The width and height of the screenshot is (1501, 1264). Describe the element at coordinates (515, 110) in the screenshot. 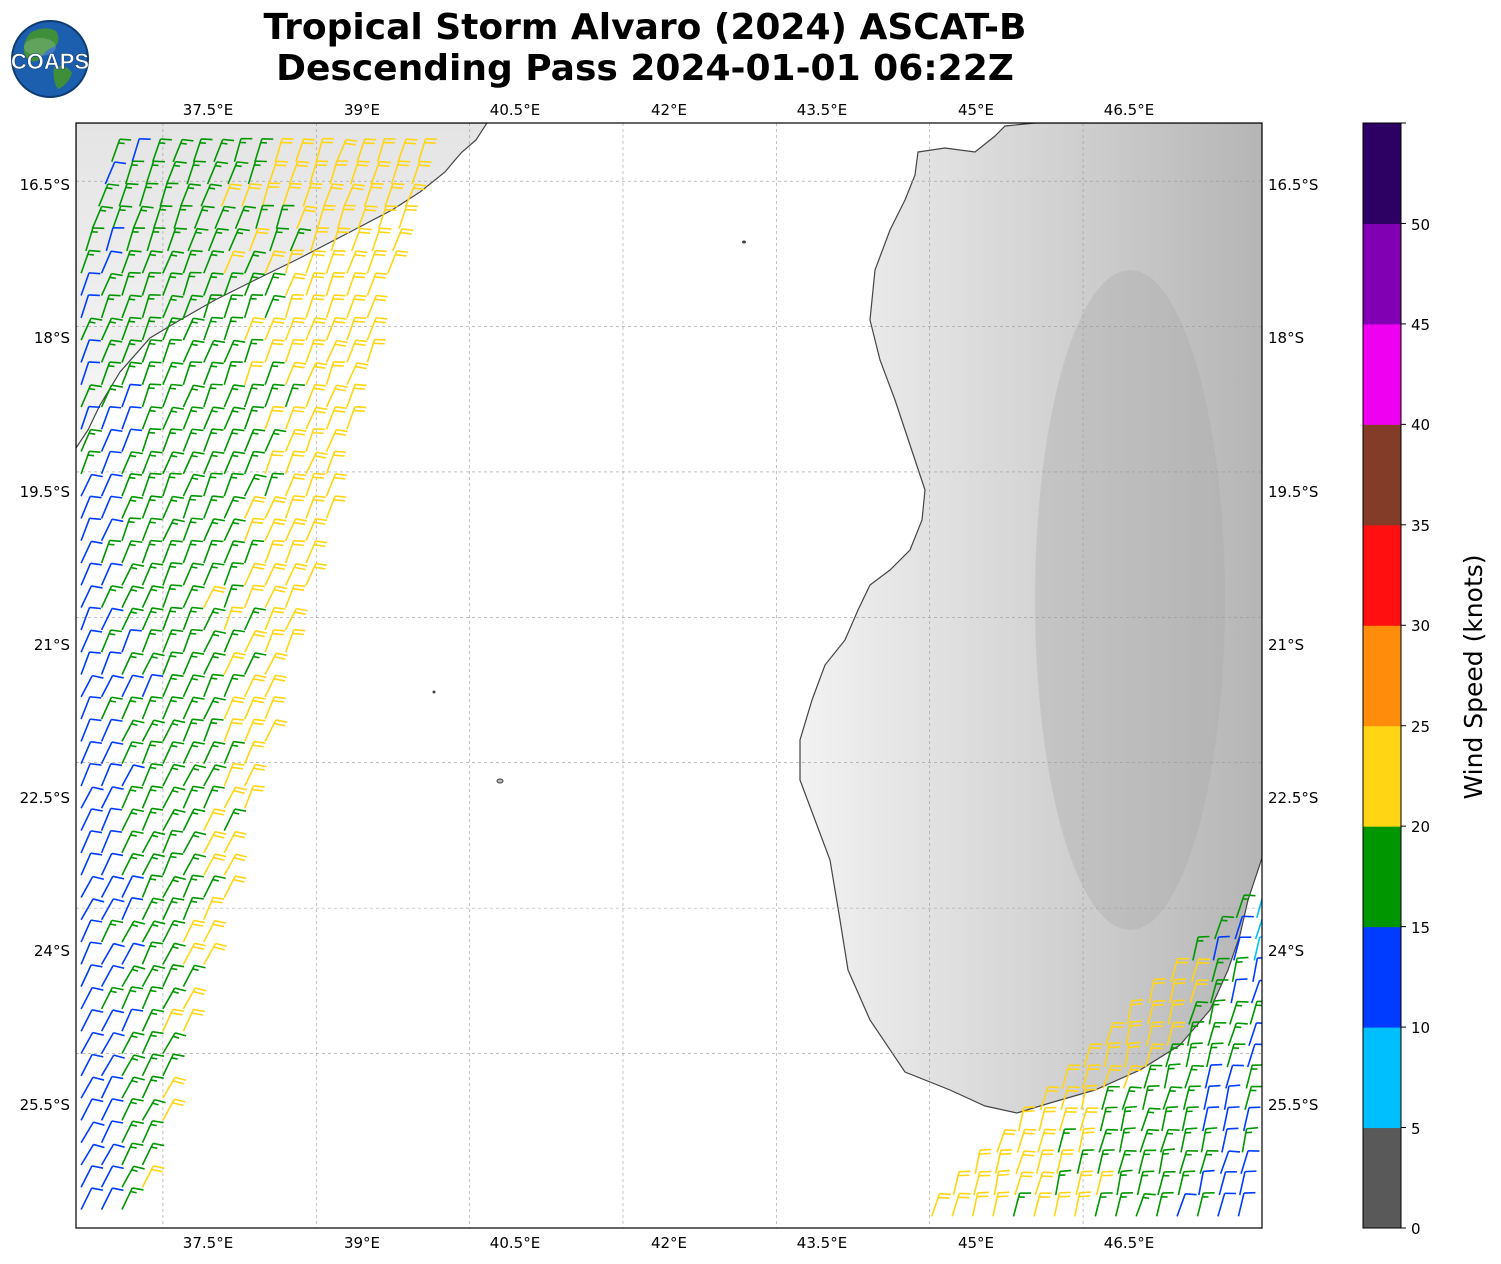

I see `lon-tick-top: 40.5°E` at that location.